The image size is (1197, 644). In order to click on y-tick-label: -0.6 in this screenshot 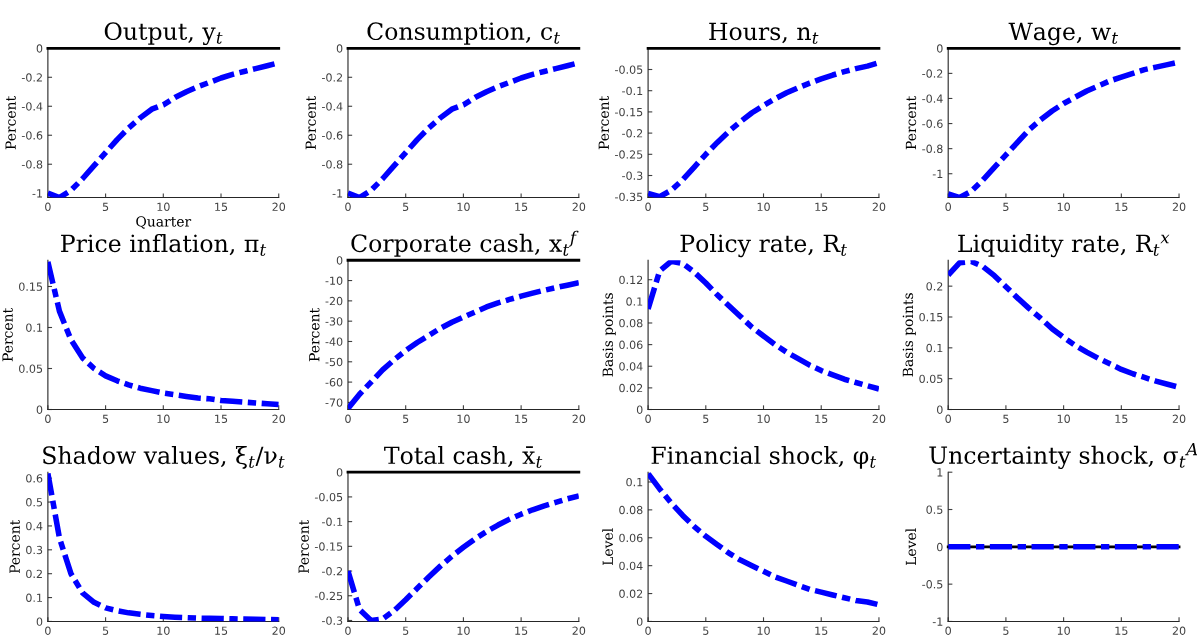, I will do `click(332, 135)`.